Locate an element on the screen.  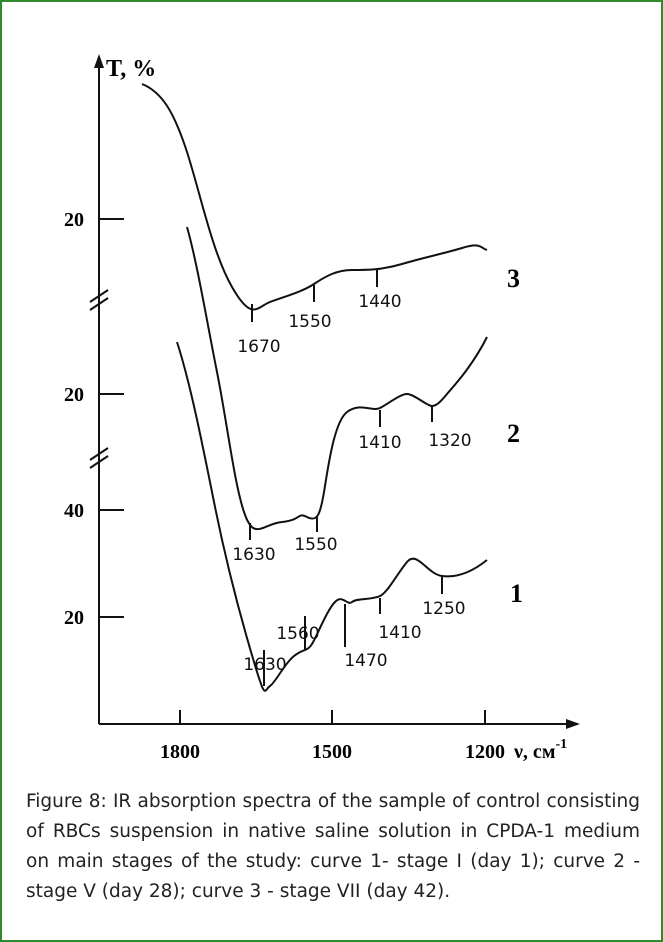
y-ticks is located at coordinates (111, 418).